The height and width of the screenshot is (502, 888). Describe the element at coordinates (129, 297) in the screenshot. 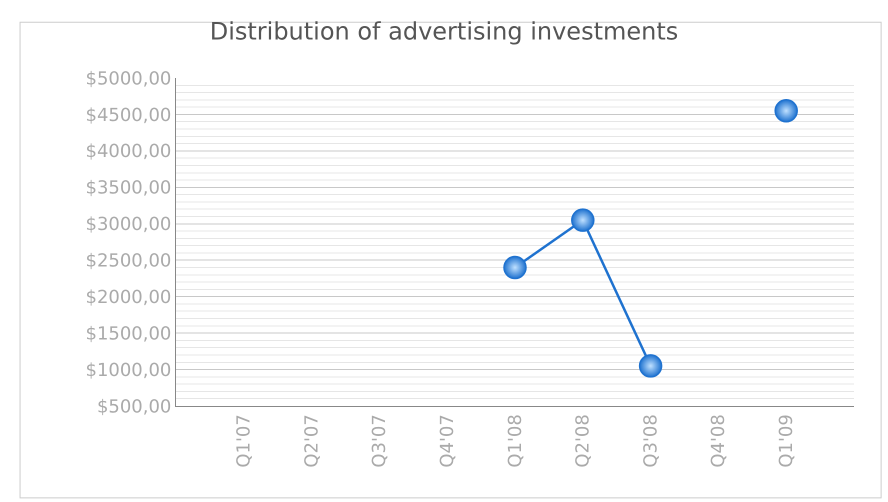

I see `y-tick-label: $2000,00` at that location.